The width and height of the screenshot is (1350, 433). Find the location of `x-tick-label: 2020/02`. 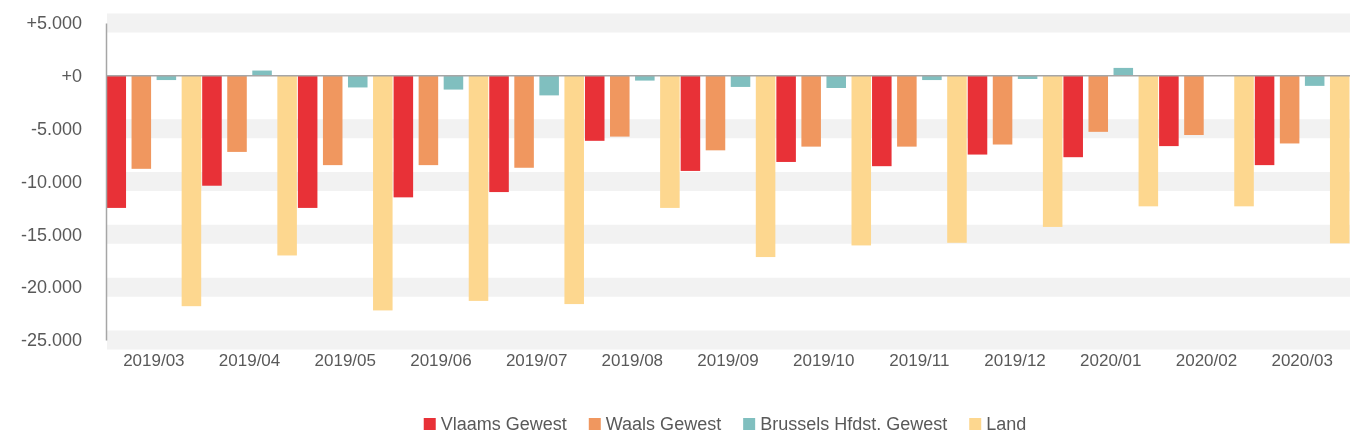

x-tick-label: 2020/02 is located at coordinates (1206, 361).